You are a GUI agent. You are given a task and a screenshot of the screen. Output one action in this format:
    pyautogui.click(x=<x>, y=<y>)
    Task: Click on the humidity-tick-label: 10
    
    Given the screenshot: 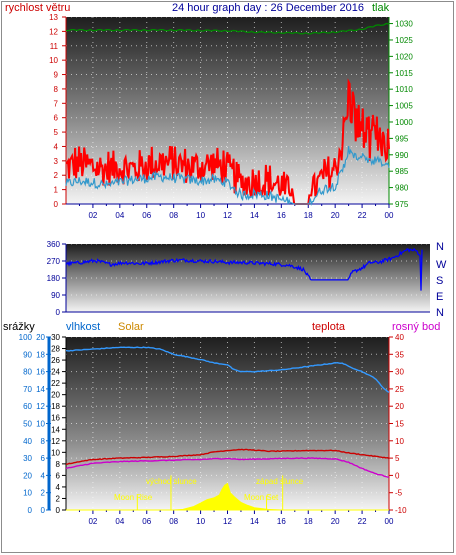 What is the action you would take?
    pyautogui.click(x=27, y=493)
    